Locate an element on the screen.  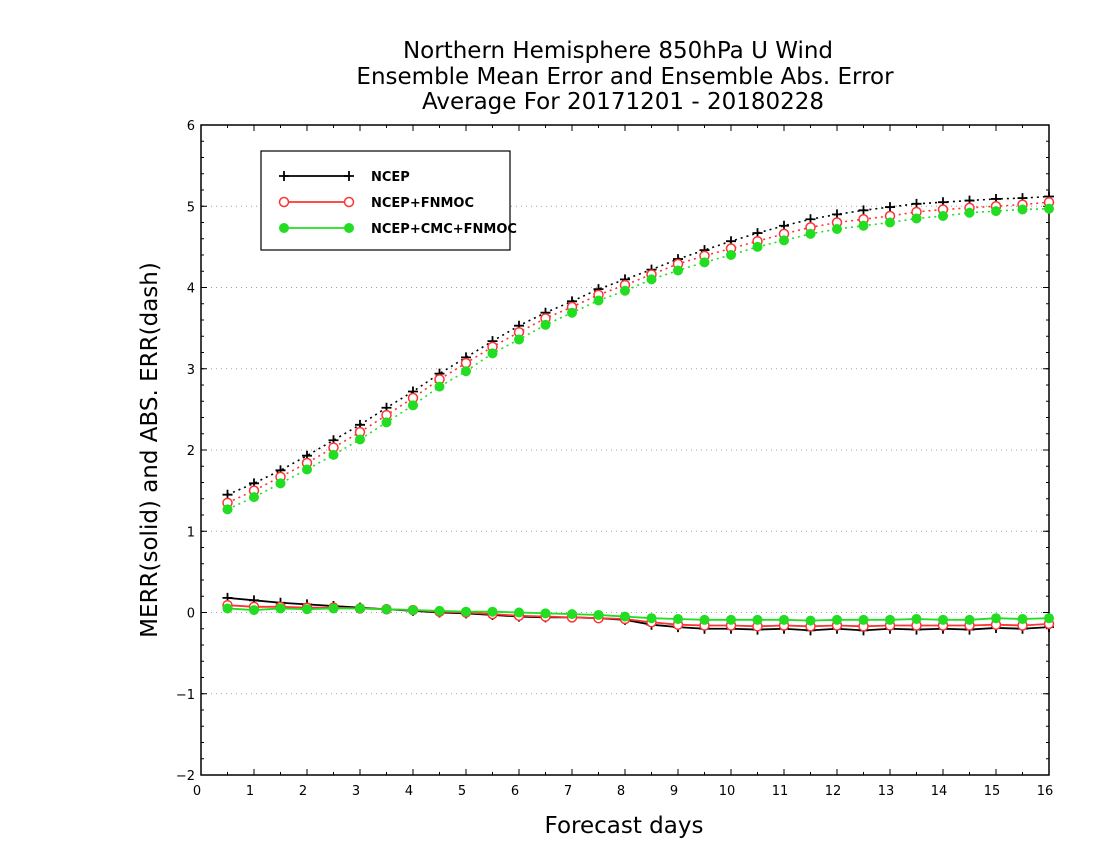
y-tick-label: −2 is located at coordinates (185, 776).